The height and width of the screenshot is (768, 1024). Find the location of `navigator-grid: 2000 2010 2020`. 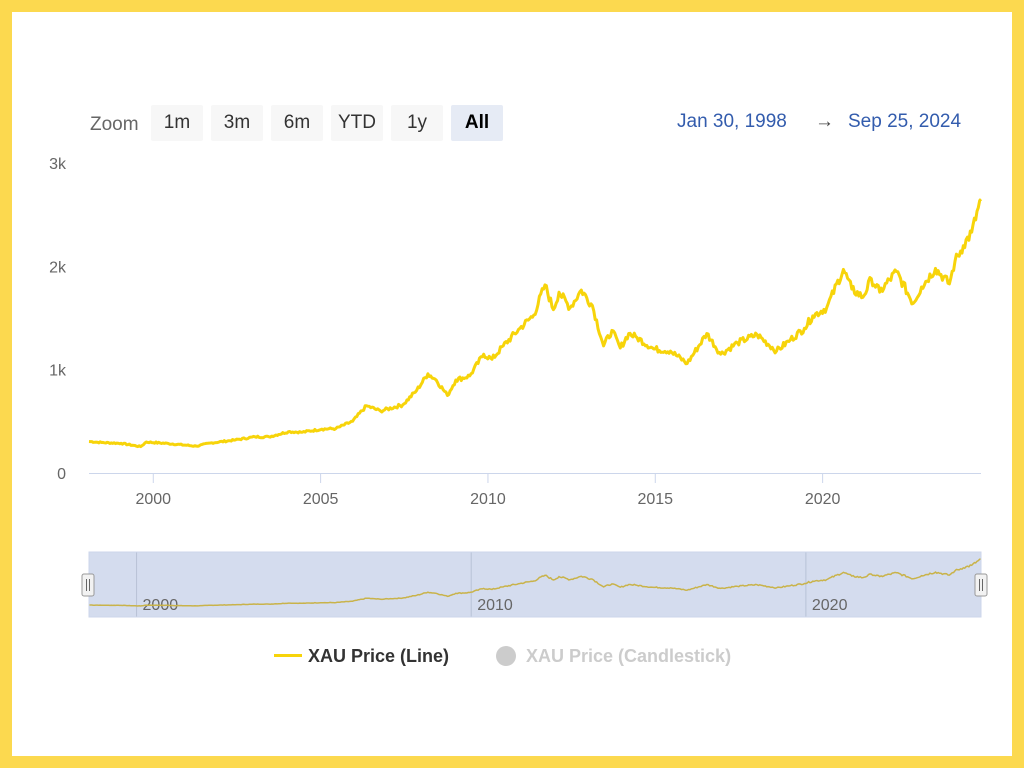

navigator-grid: 2000 2010 2020 is located at coordinates (492, 584).